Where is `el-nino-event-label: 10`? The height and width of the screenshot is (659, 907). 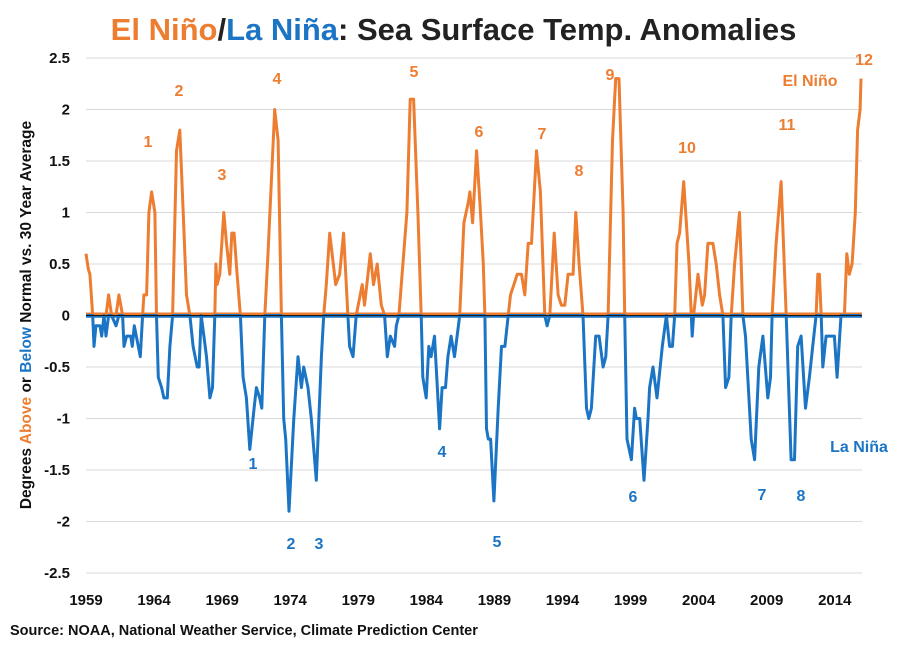 el-nino-event-label: 10 is located at coordinates (687, 148).